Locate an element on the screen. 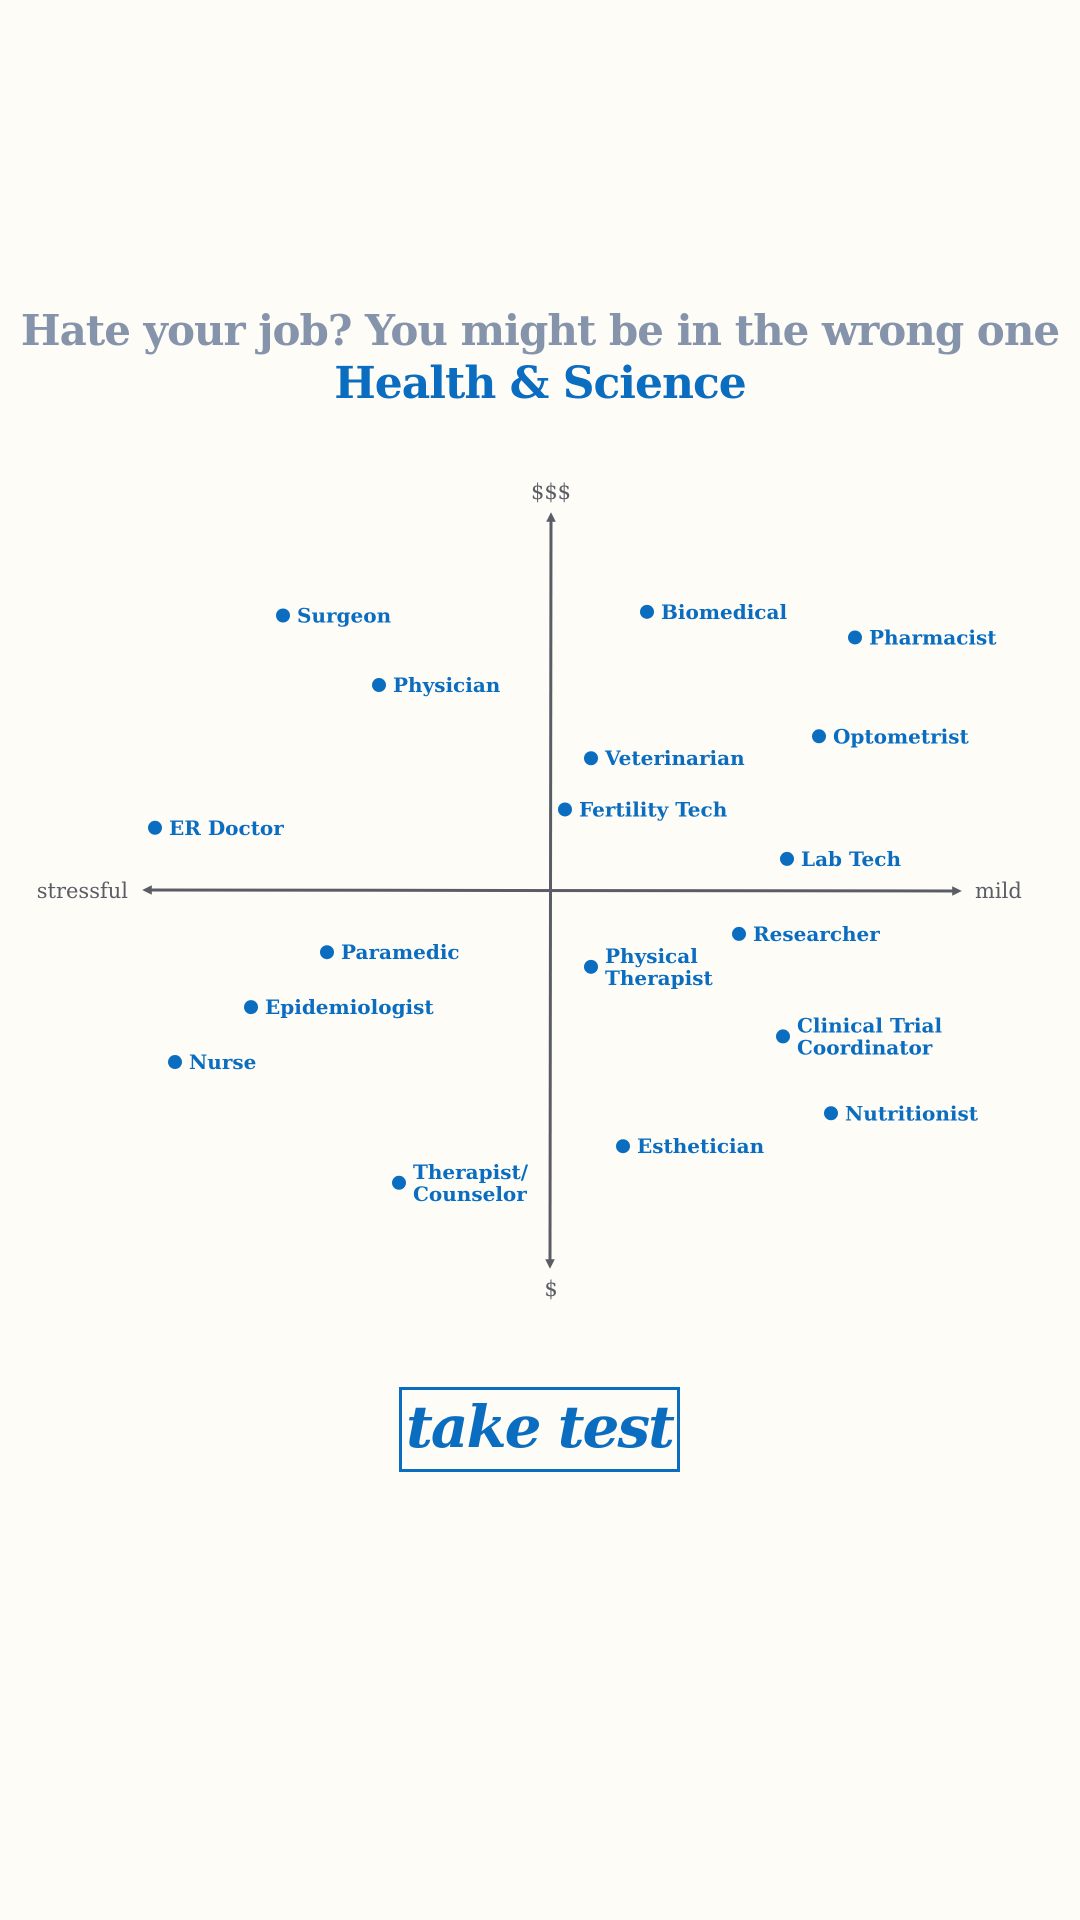 The height and width of the screenshot is (1920, 1080). data-point-label: Epidemiologist is located at coordinates (349, 1007).